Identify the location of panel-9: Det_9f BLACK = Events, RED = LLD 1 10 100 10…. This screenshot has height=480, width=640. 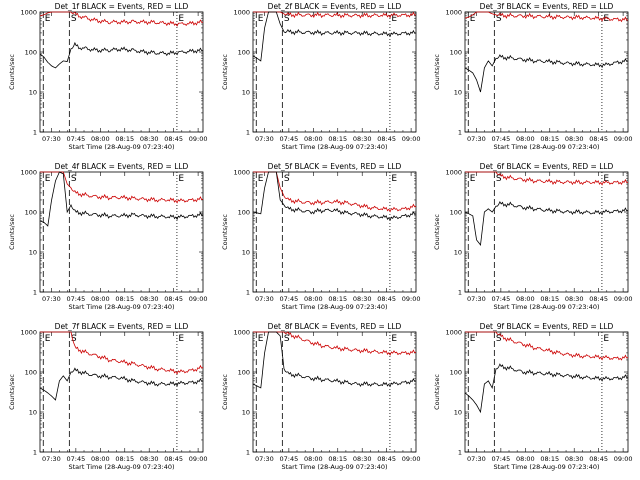
(532, 396).